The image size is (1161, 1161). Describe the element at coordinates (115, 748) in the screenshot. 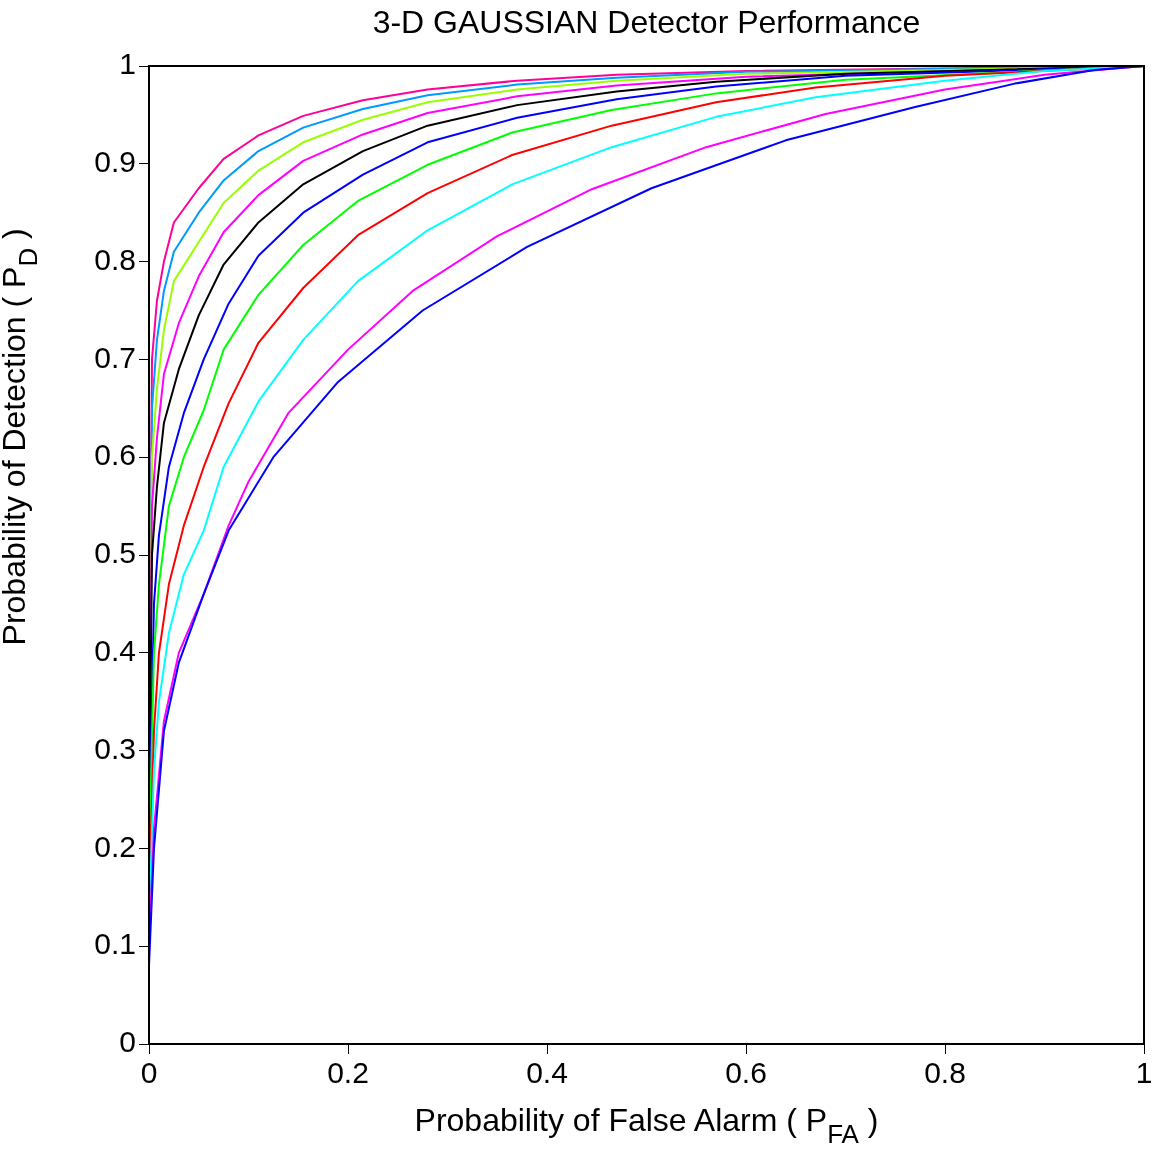

I see `y-tick-label: 0.3` at that location.